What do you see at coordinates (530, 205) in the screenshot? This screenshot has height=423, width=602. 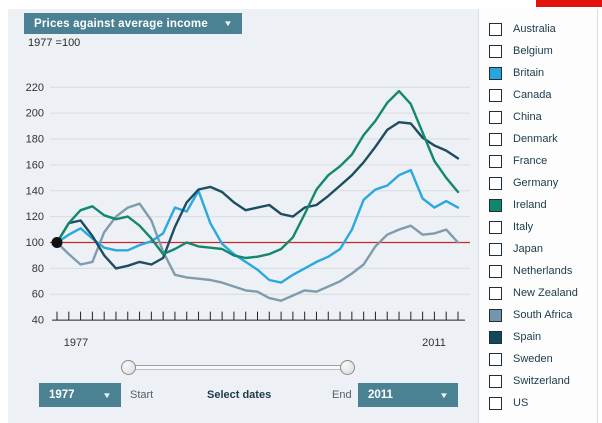 I see `legend-label-ireland: Ireland` at bounding box center [530, 205].